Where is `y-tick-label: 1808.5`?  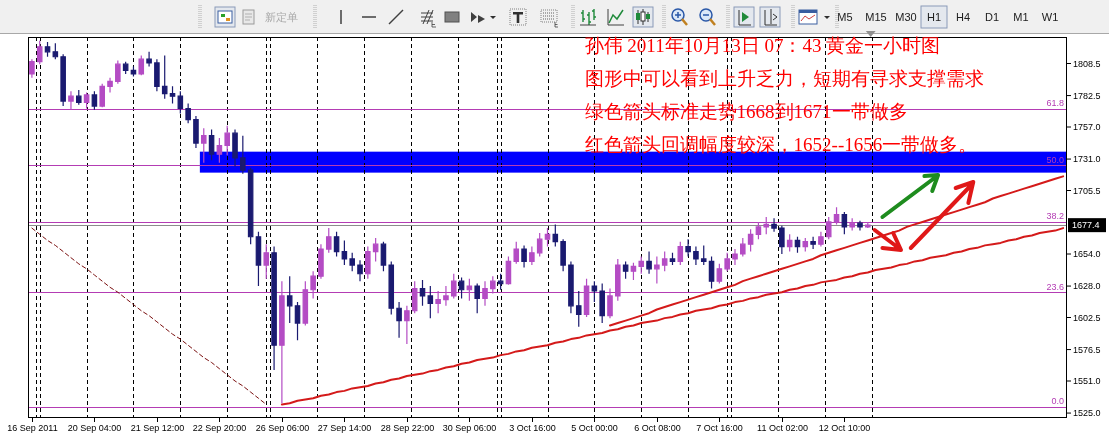
y-tick-label: 1808.5 is located at coordinates (1087, 63).